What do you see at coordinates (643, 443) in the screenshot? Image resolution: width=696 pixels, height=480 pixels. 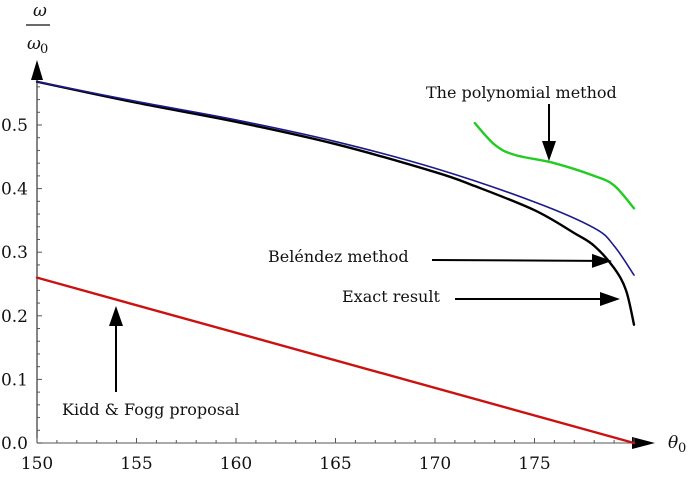 I see `x-axis-arrowhead-icon` at bounding box center [643, 443].